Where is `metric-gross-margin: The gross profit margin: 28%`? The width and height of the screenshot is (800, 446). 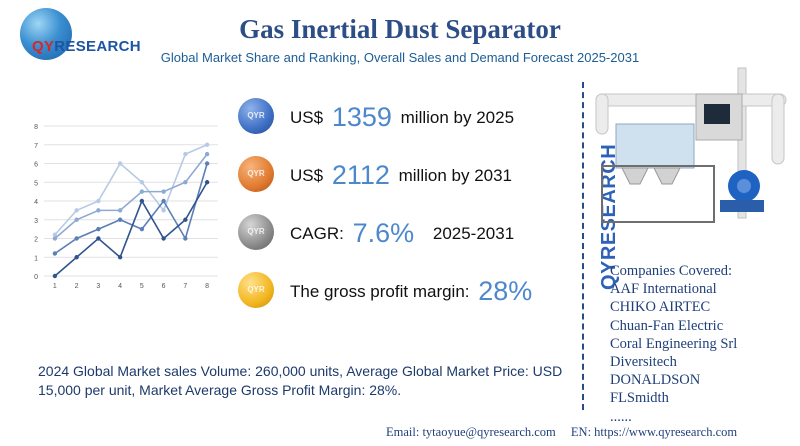 metric-gross-margin: The gross profit margin: 28% is located at coordinates (408, 292).